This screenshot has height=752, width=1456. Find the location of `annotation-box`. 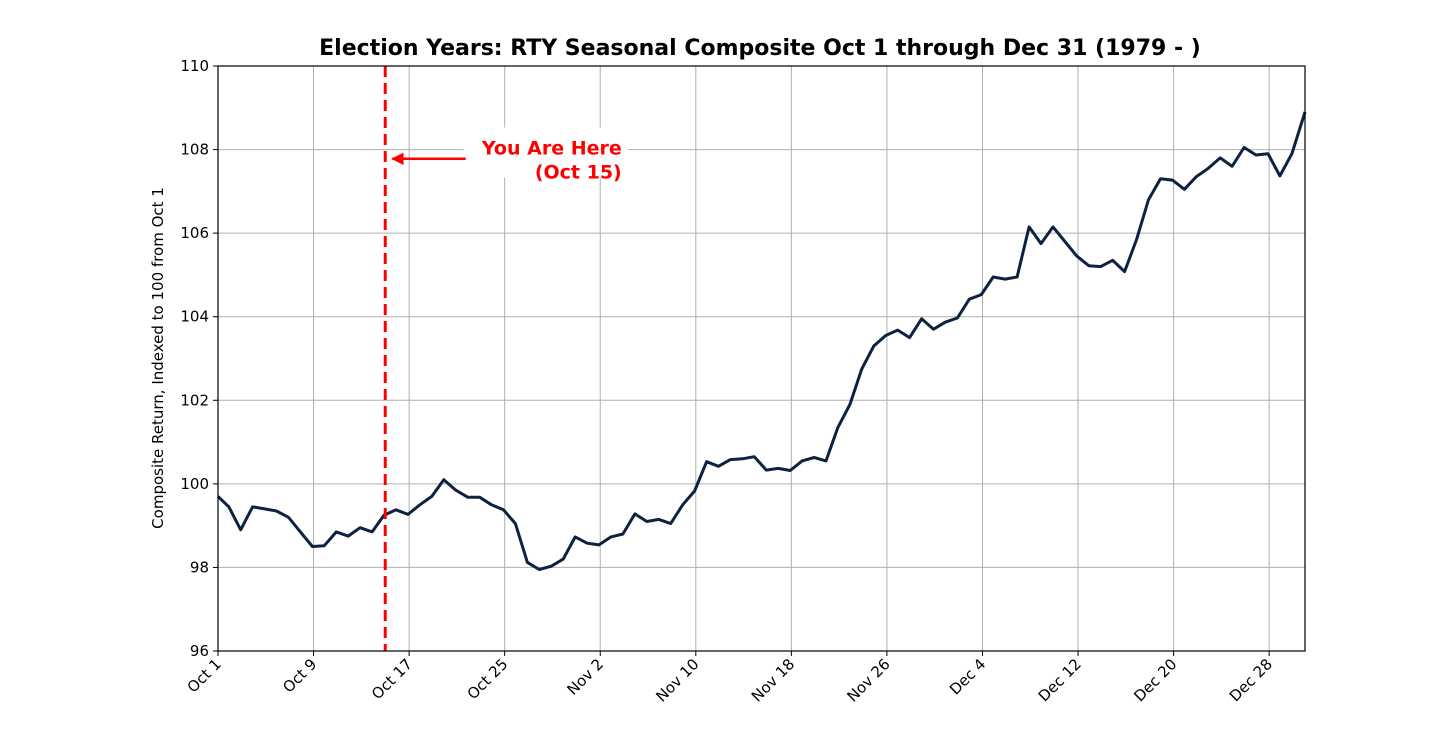

annotation-box is located at coordinates (545, 152).